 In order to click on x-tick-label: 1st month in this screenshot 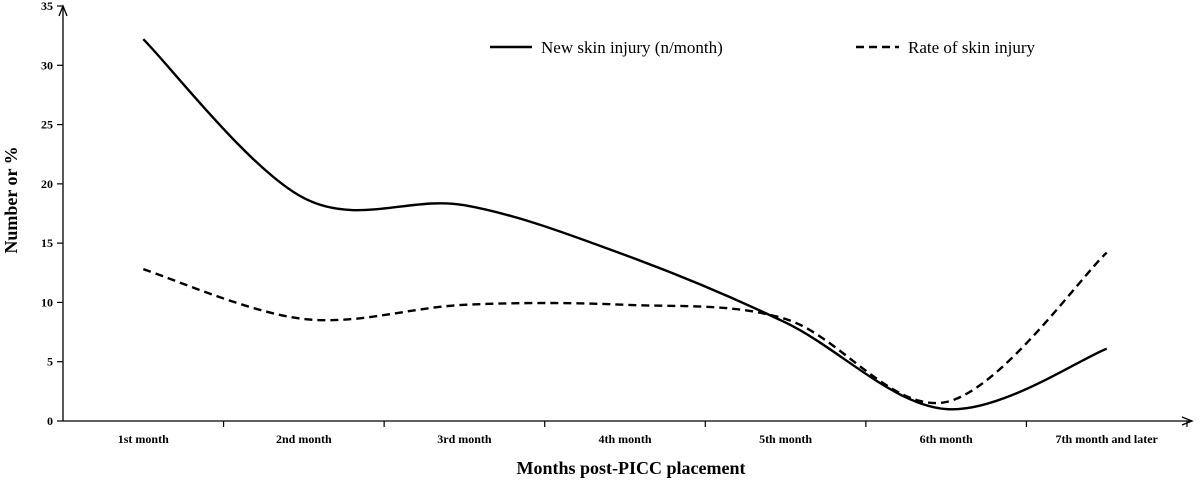, I will do `click(143, 439)`.